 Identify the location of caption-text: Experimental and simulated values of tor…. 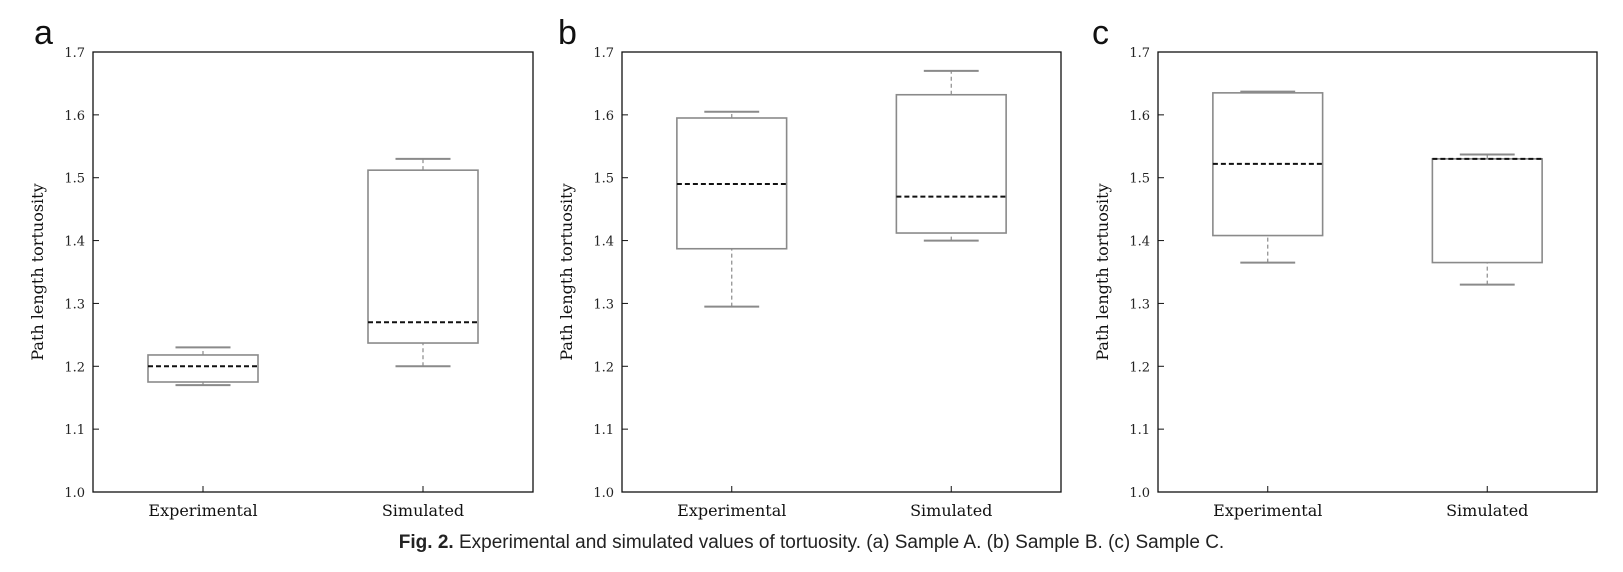
(841, 542).